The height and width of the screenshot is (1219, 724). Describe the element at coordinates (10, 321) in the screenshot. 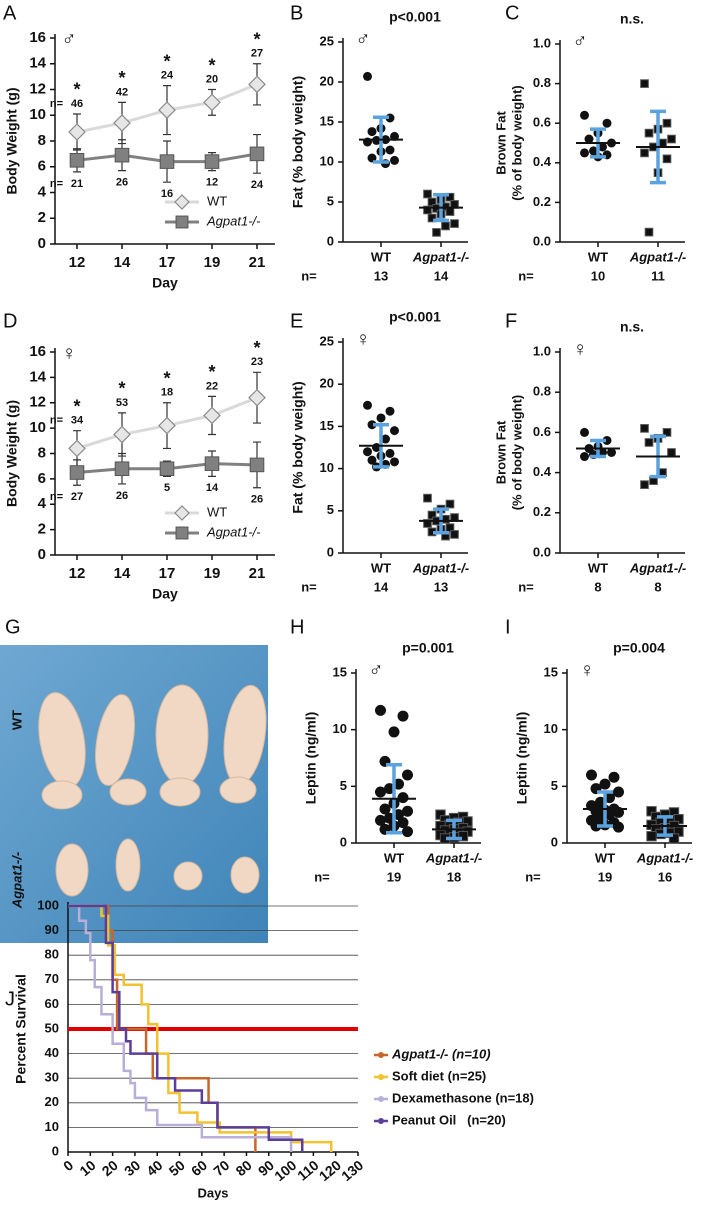

I see `panel-letter: D` at that location.